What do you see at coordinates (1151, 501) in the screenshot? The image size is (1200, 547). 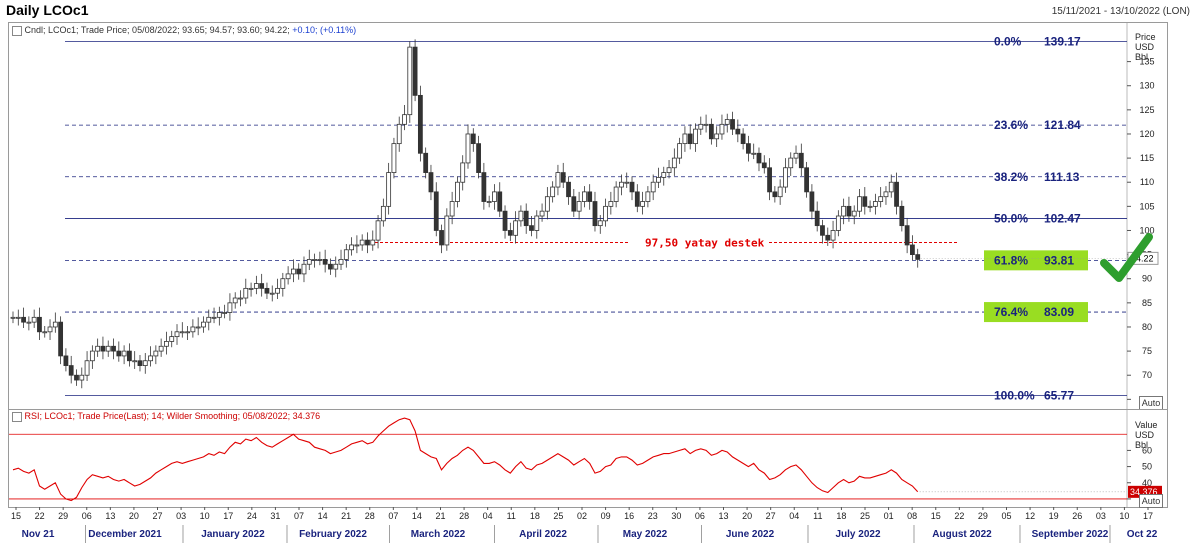 I see `rsi-auto-button: Auto` at bounding box center [1151, 501].